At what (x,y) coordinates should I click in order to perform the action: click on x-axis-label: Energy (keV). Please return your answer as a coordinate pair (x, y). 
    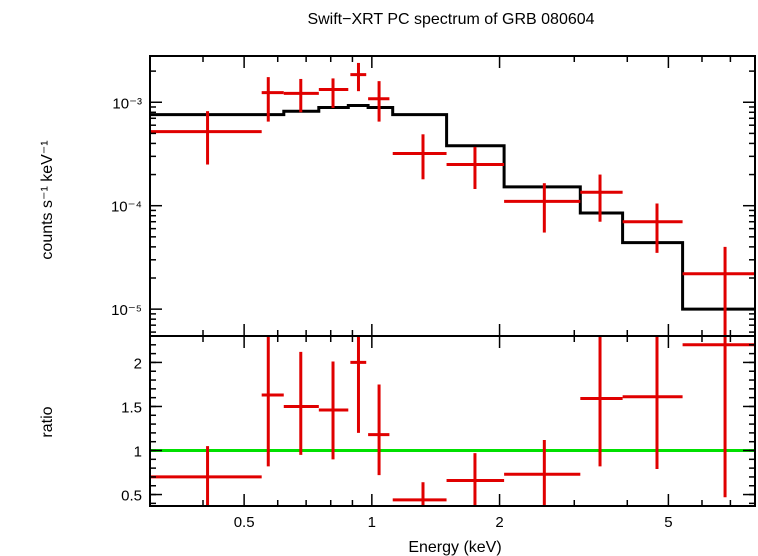
    Looking at the image, I should click on (454, 547).